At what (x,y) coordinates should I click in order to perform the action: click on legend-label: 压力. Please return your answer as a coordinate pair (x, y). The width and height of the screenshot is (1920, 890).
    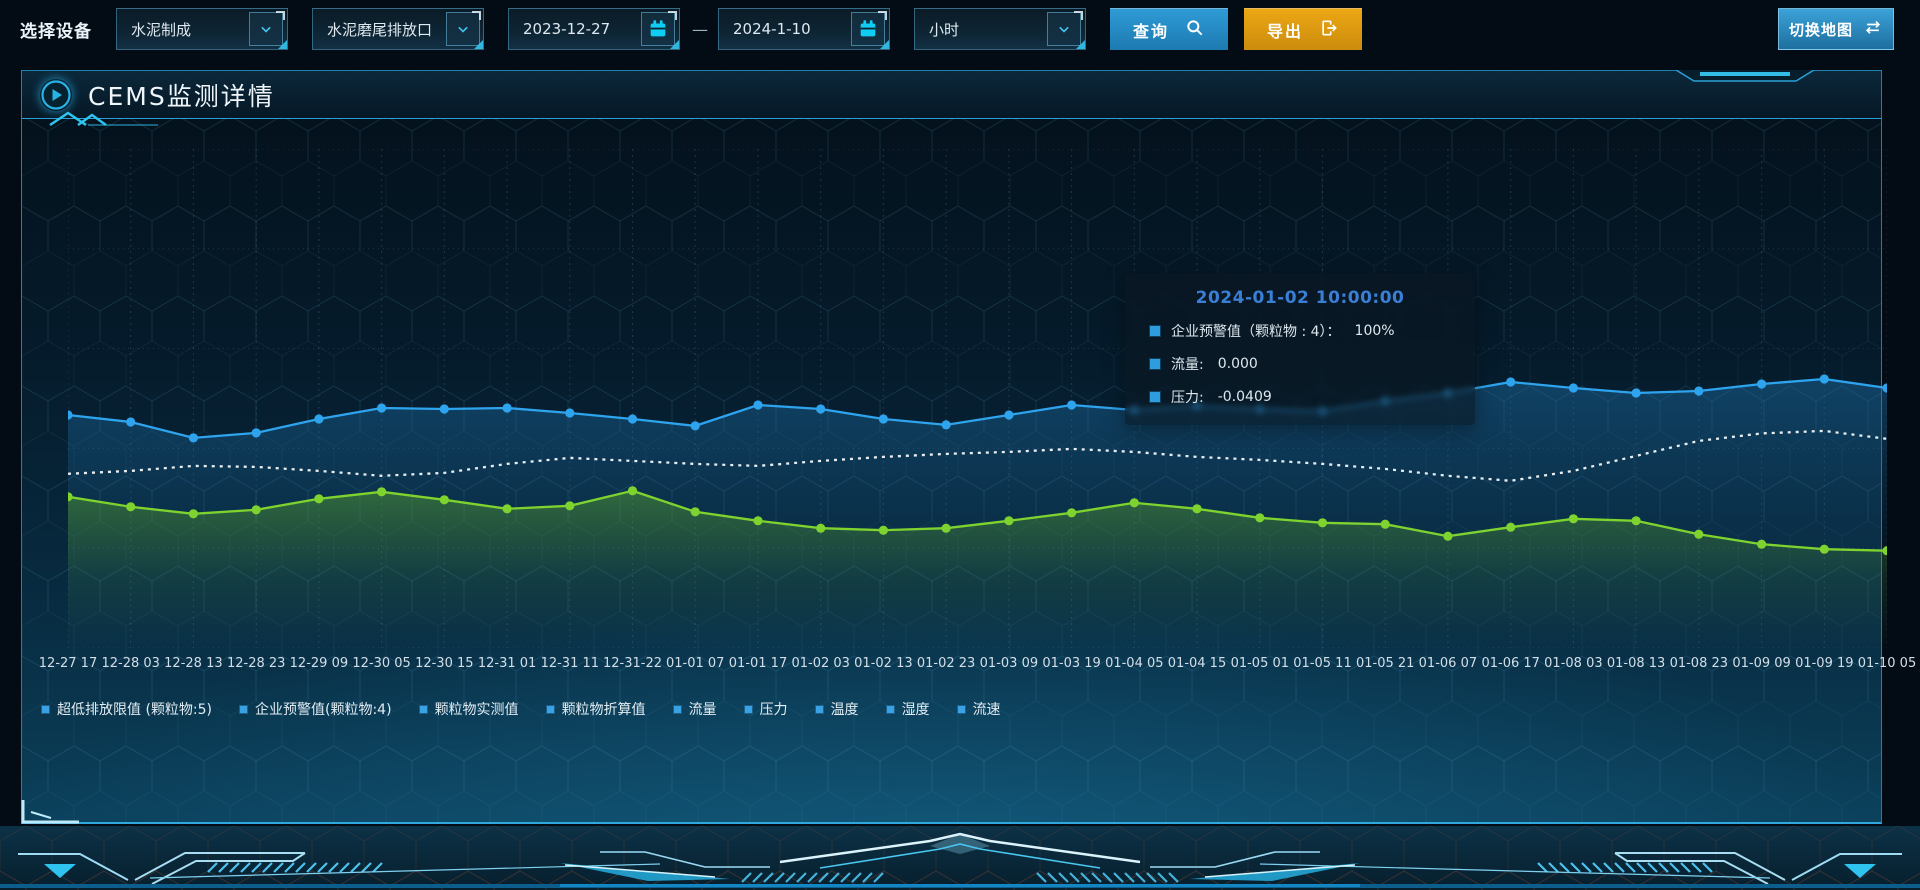
    Looking at the image, I should click on (773, 710).